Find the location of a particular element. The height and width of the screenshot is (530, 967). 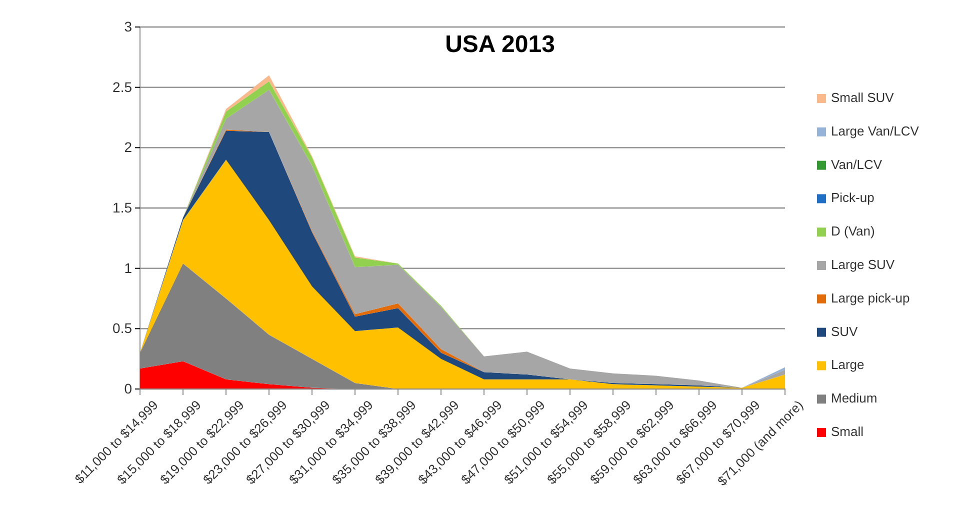

y-tick-label: 2.5 is located at coordinates (122, 86).